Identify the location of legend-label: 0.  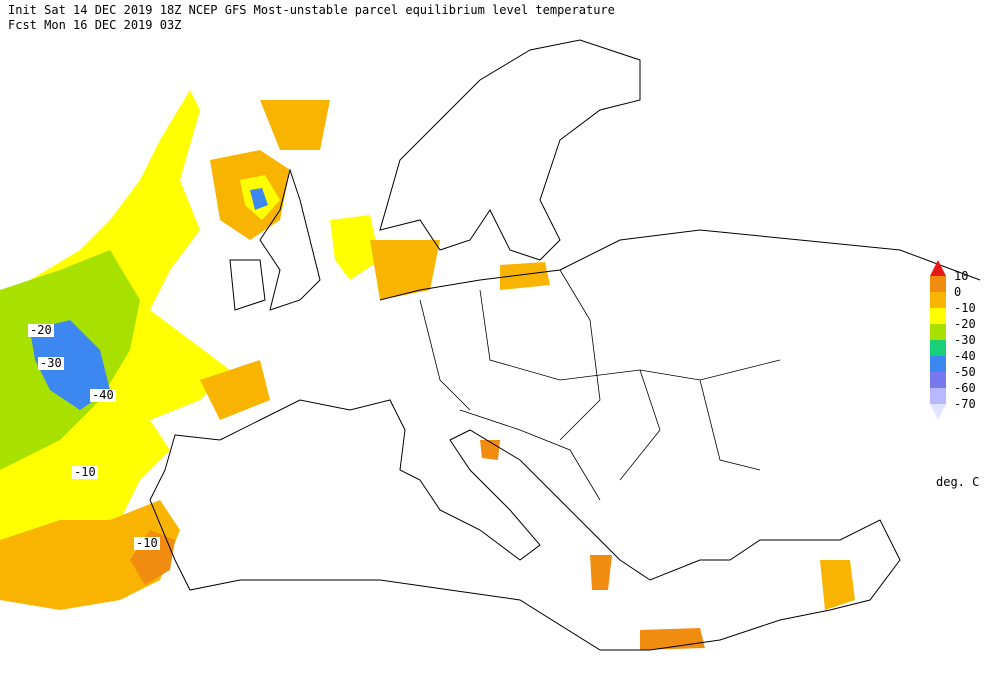
(957, 292).